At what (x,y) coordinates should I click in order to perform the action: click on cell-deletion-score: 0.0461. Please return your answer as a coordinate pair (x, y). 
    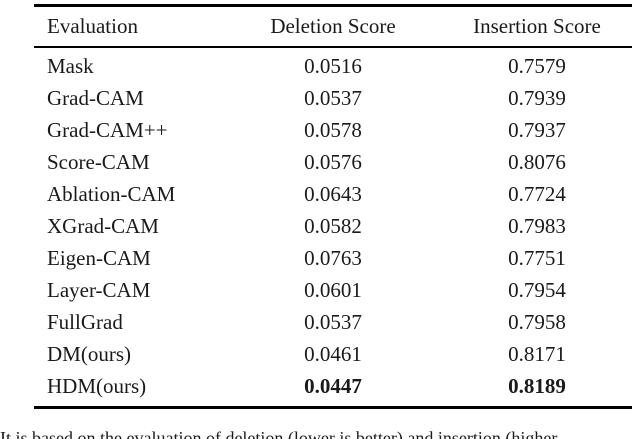
    Looking at the image, I should click on (333, 353).